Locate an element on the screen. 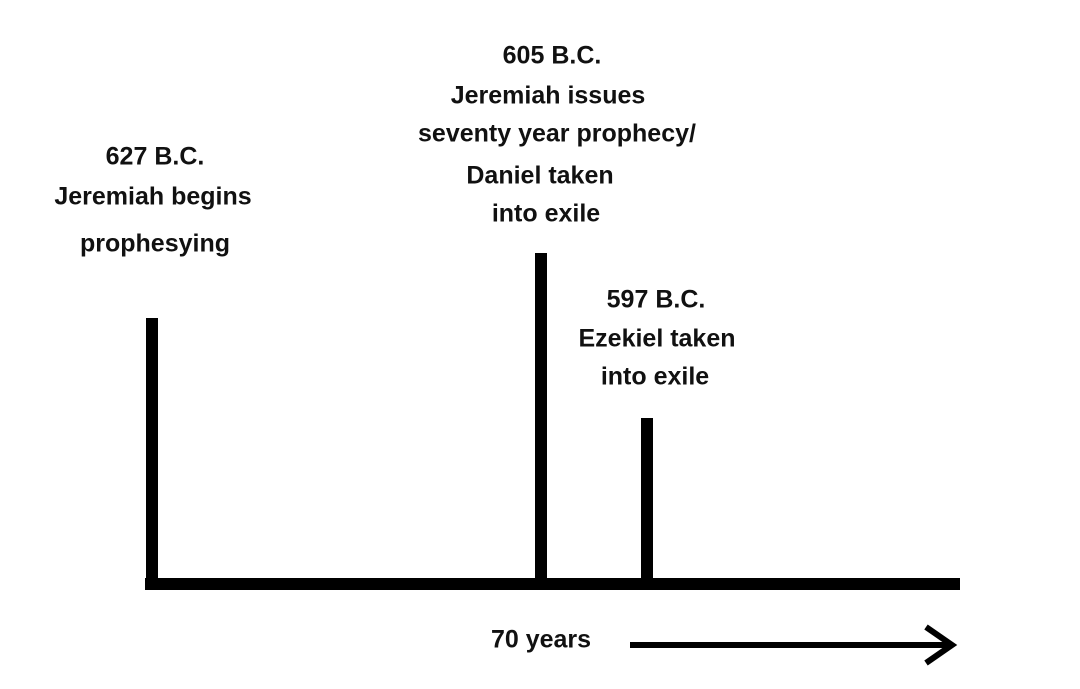  span-arrow is located at coordinates (794, 645).